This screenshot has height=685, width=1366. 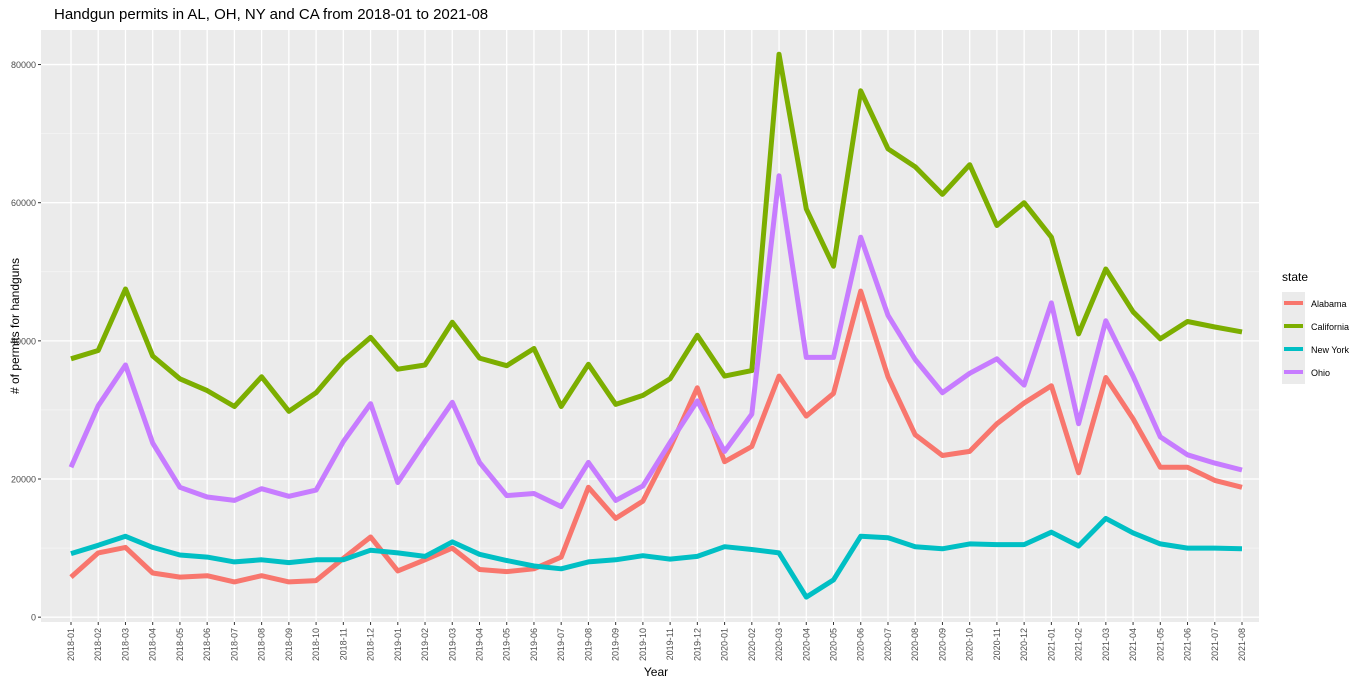 I want to click on legend-label: Alabama, so click(x=1329, y=303).